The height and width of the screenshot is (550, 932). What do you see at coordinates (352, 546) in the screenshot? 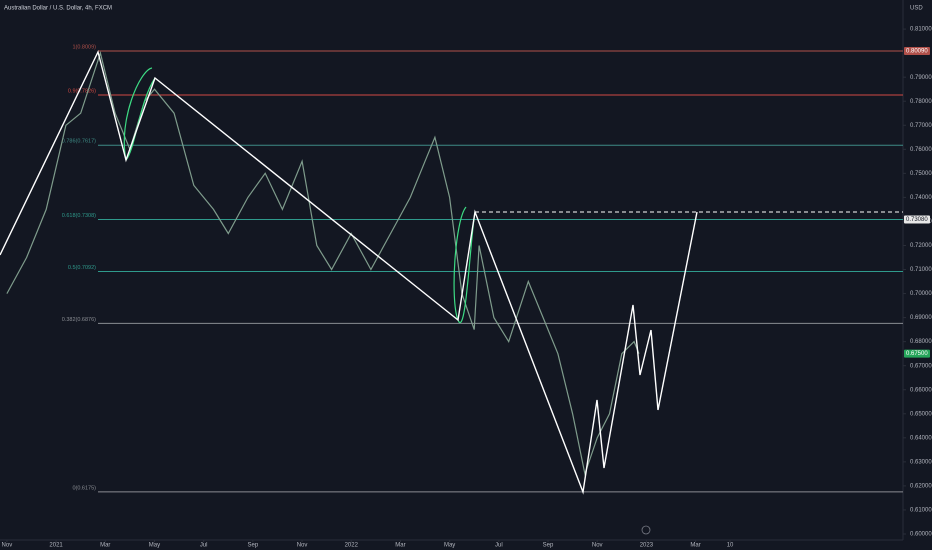
I see `x-tick-label: 2022` at bounding box center [352, 546].